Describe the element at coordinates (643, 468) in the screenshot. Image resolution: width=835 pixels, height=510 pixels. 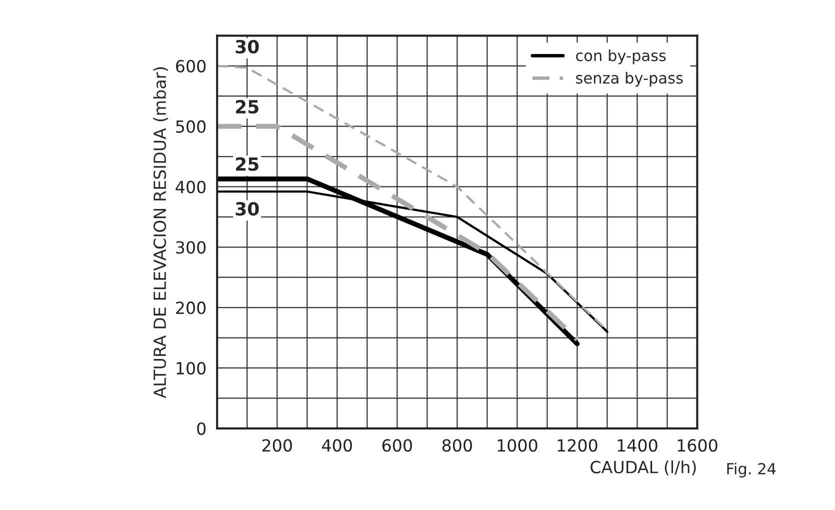
I see `x-axis-title: CAUDAL (l/h)` at that location.